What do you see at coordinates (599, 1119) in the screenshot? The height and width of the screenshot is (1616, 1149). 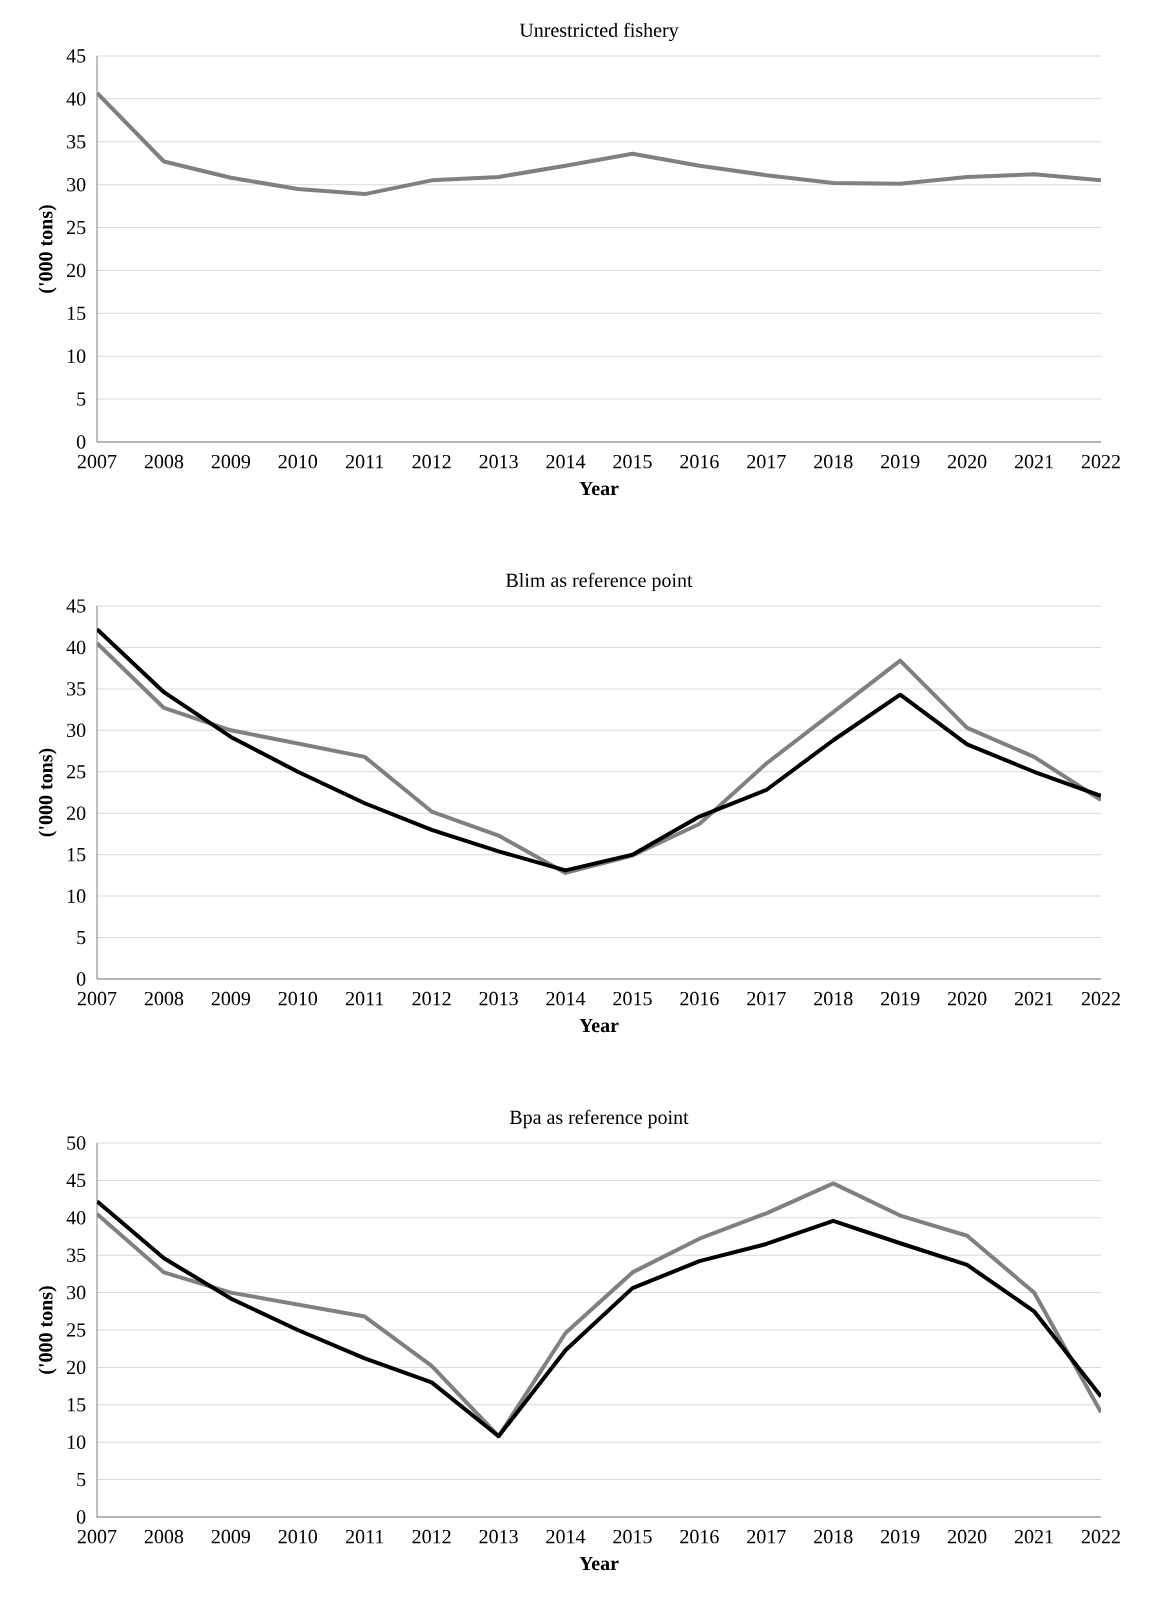 I see `chart-title: Bpa as reference point` at bounding box center [599, 1119].